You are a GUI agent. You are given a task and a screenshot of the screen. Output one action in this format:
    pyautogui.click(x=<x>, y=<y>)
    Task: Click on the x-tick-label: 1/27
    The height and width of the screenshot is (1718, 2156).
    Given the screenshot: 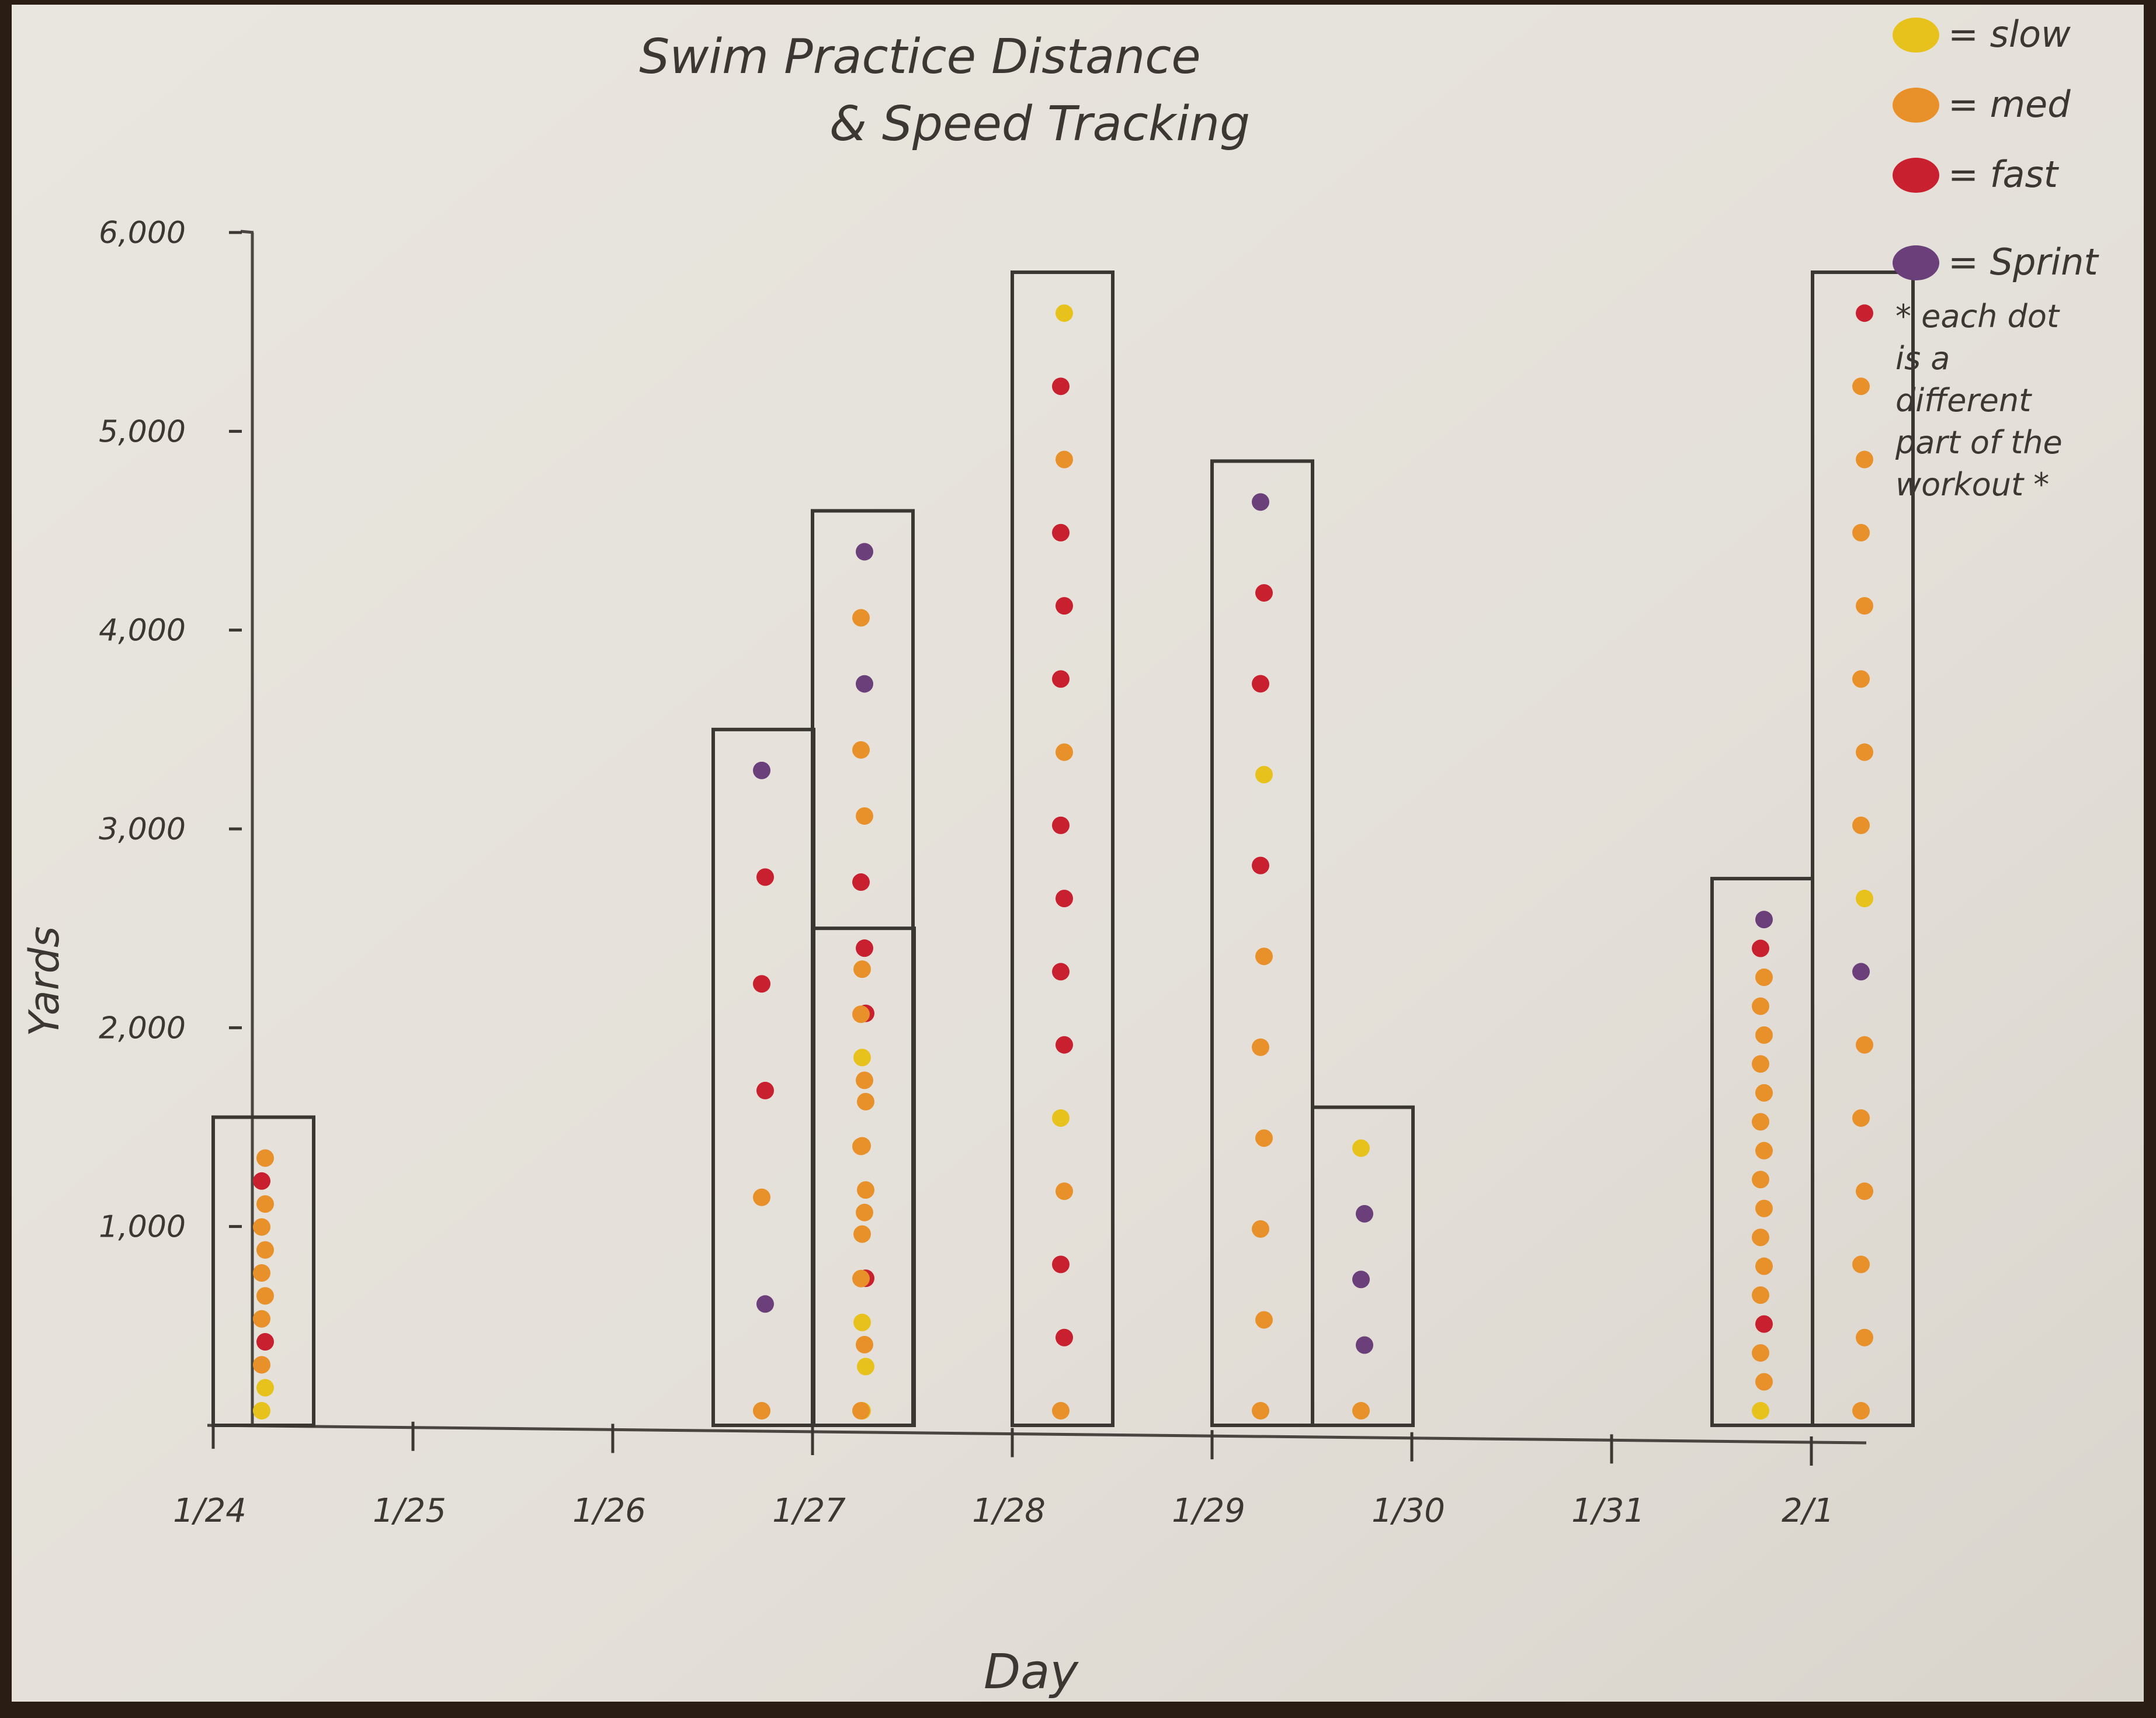 What is the action you would take?
    pyautogui.click(x=809, y=1511)
    